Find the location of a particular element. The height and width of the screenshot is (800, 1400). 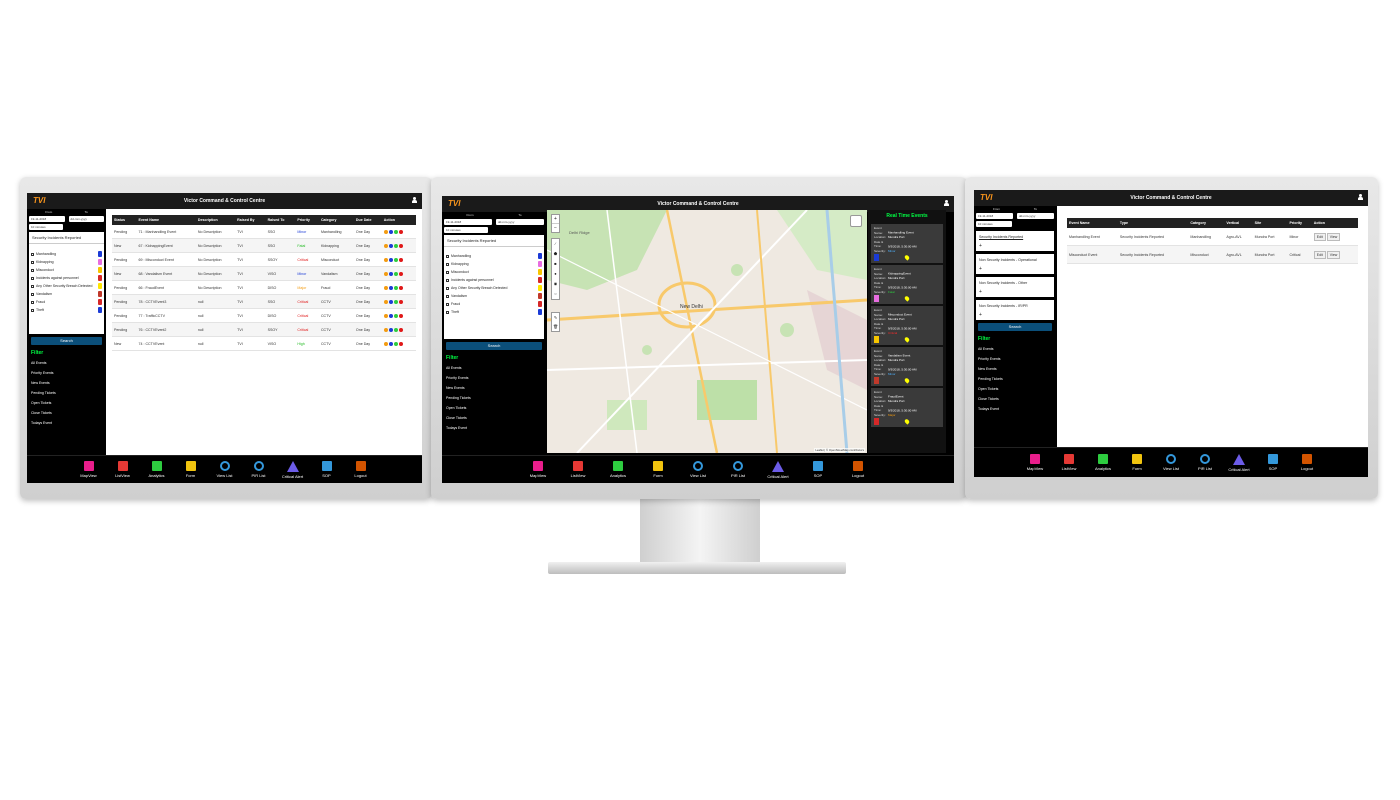

draw-polyline-icon: ⁄ is located at coordinates (555, 243).